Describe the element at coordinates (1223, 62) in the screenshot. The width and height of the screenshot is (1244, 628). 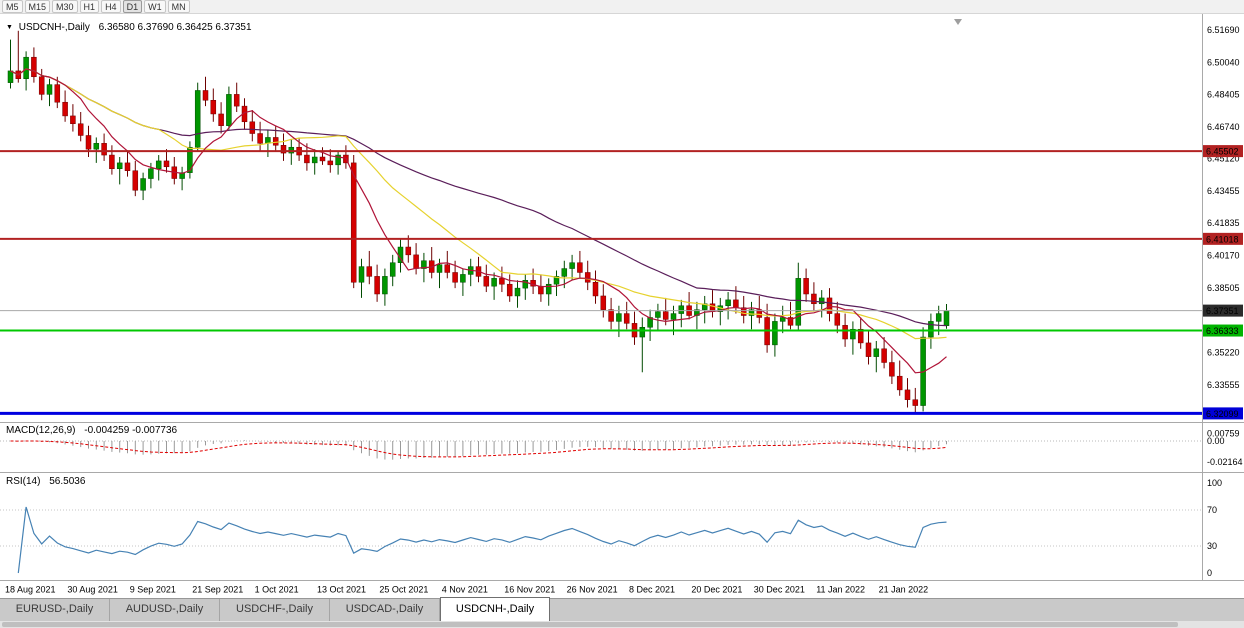
I see `price-axis-tick: 6.50040` at that location.